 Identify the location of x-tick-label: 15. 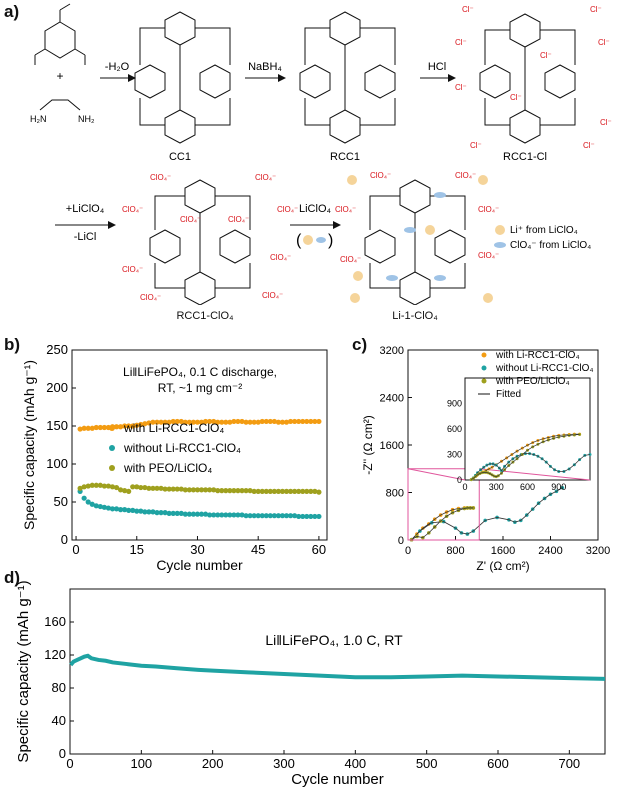
(137, 549).